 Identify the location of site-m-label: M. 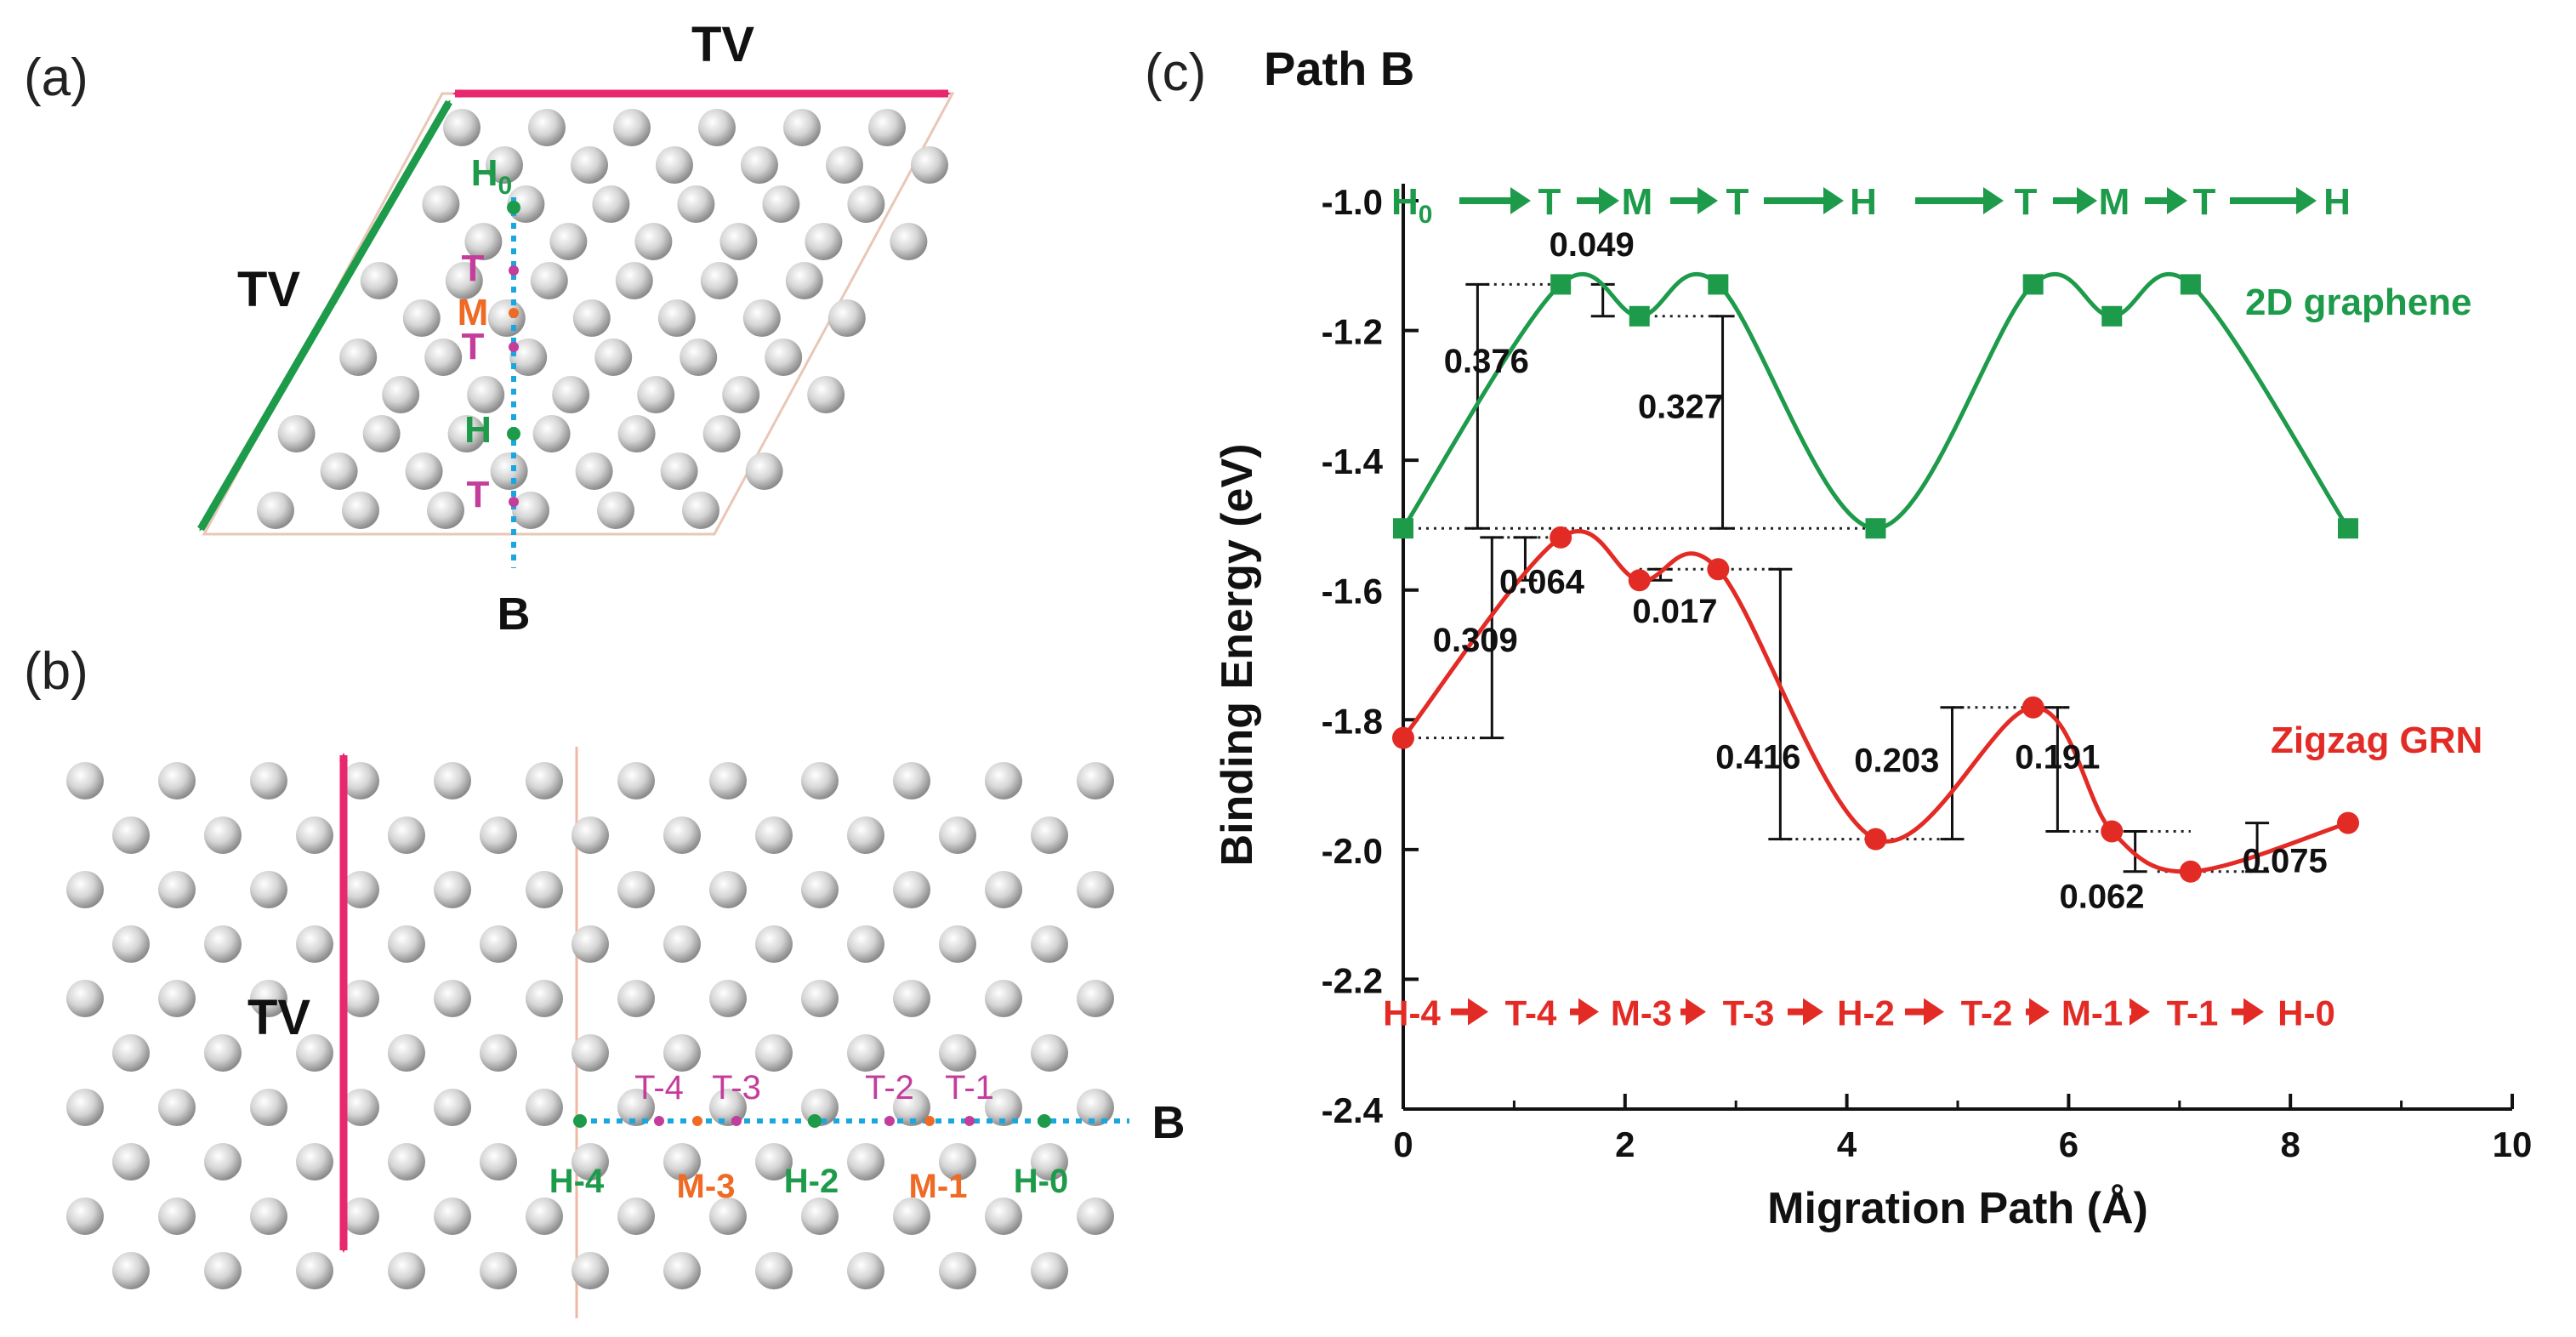
(473, 313).